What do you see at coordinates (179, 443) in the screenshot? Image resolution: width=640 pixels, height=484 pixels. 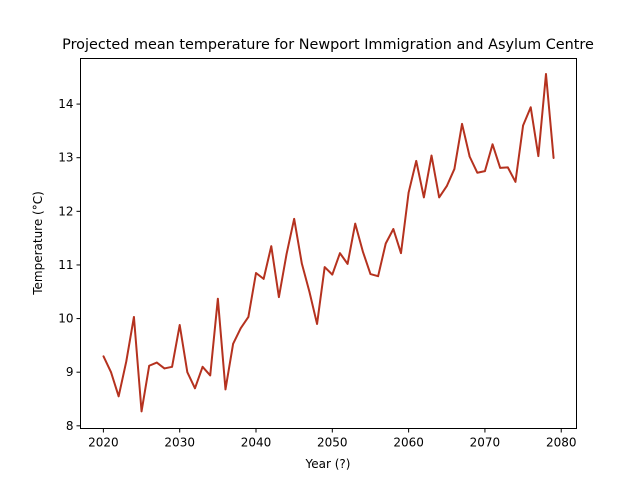 I see `x-tick-label: 2030` at bounding box center [179, 443].